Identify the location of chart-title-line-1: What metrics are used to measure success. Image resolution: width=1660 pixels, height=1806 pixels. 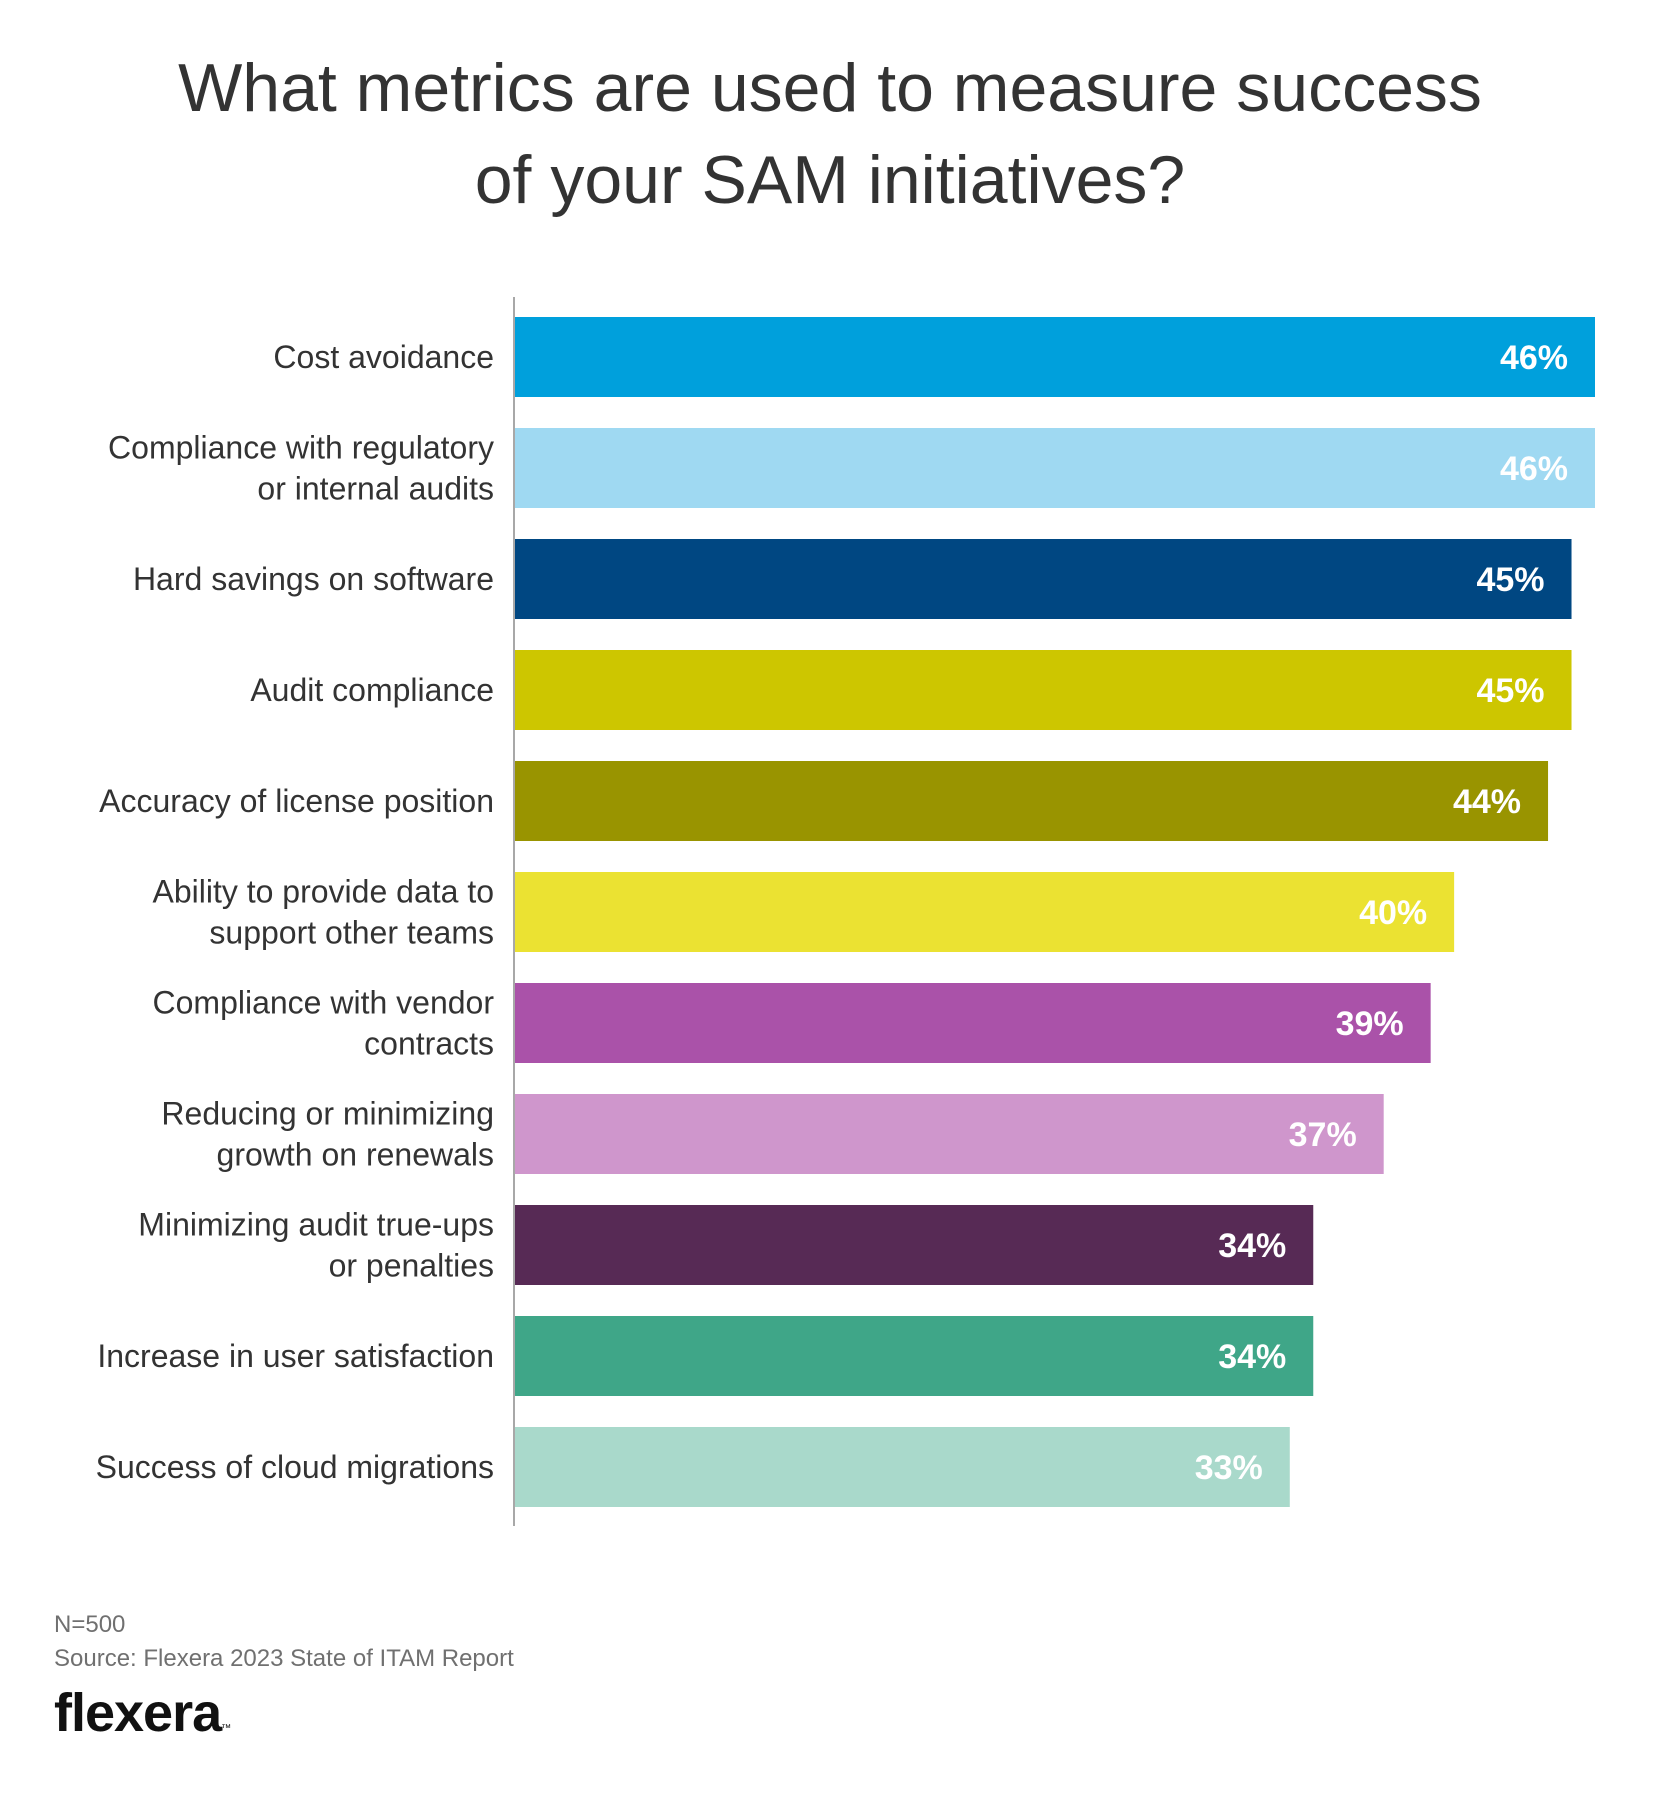
(830, 88).